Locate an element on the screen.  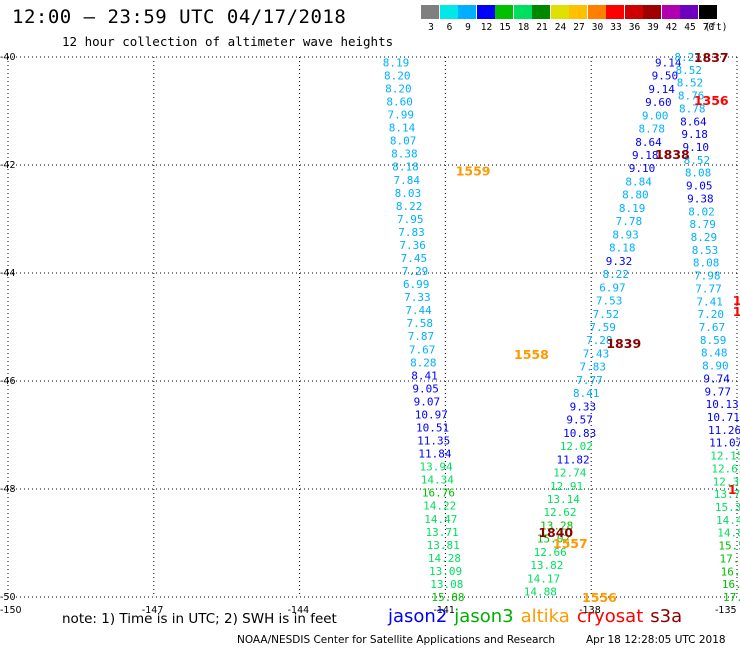
wave-height-value: 8.80 is located at coordinates (635, 195).